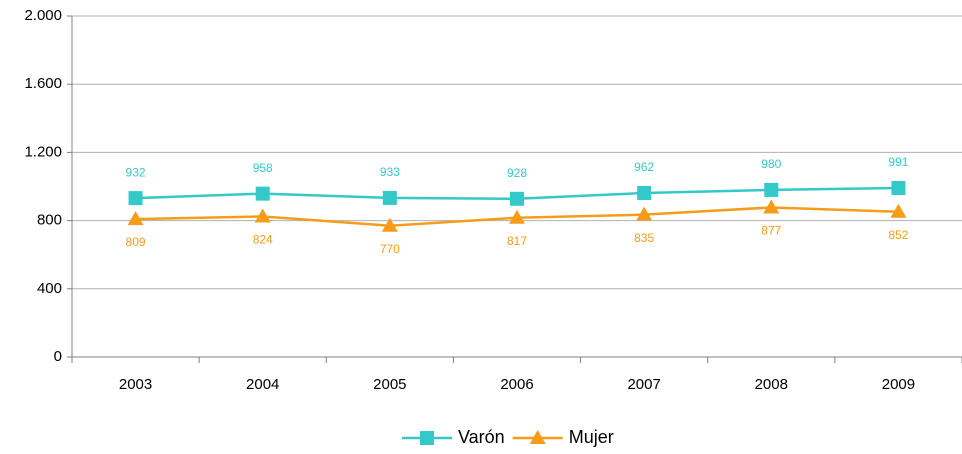 The width and height of the screenshot is (962, 454). I want to click on x-tick-label: 2006, so click(516, 384).